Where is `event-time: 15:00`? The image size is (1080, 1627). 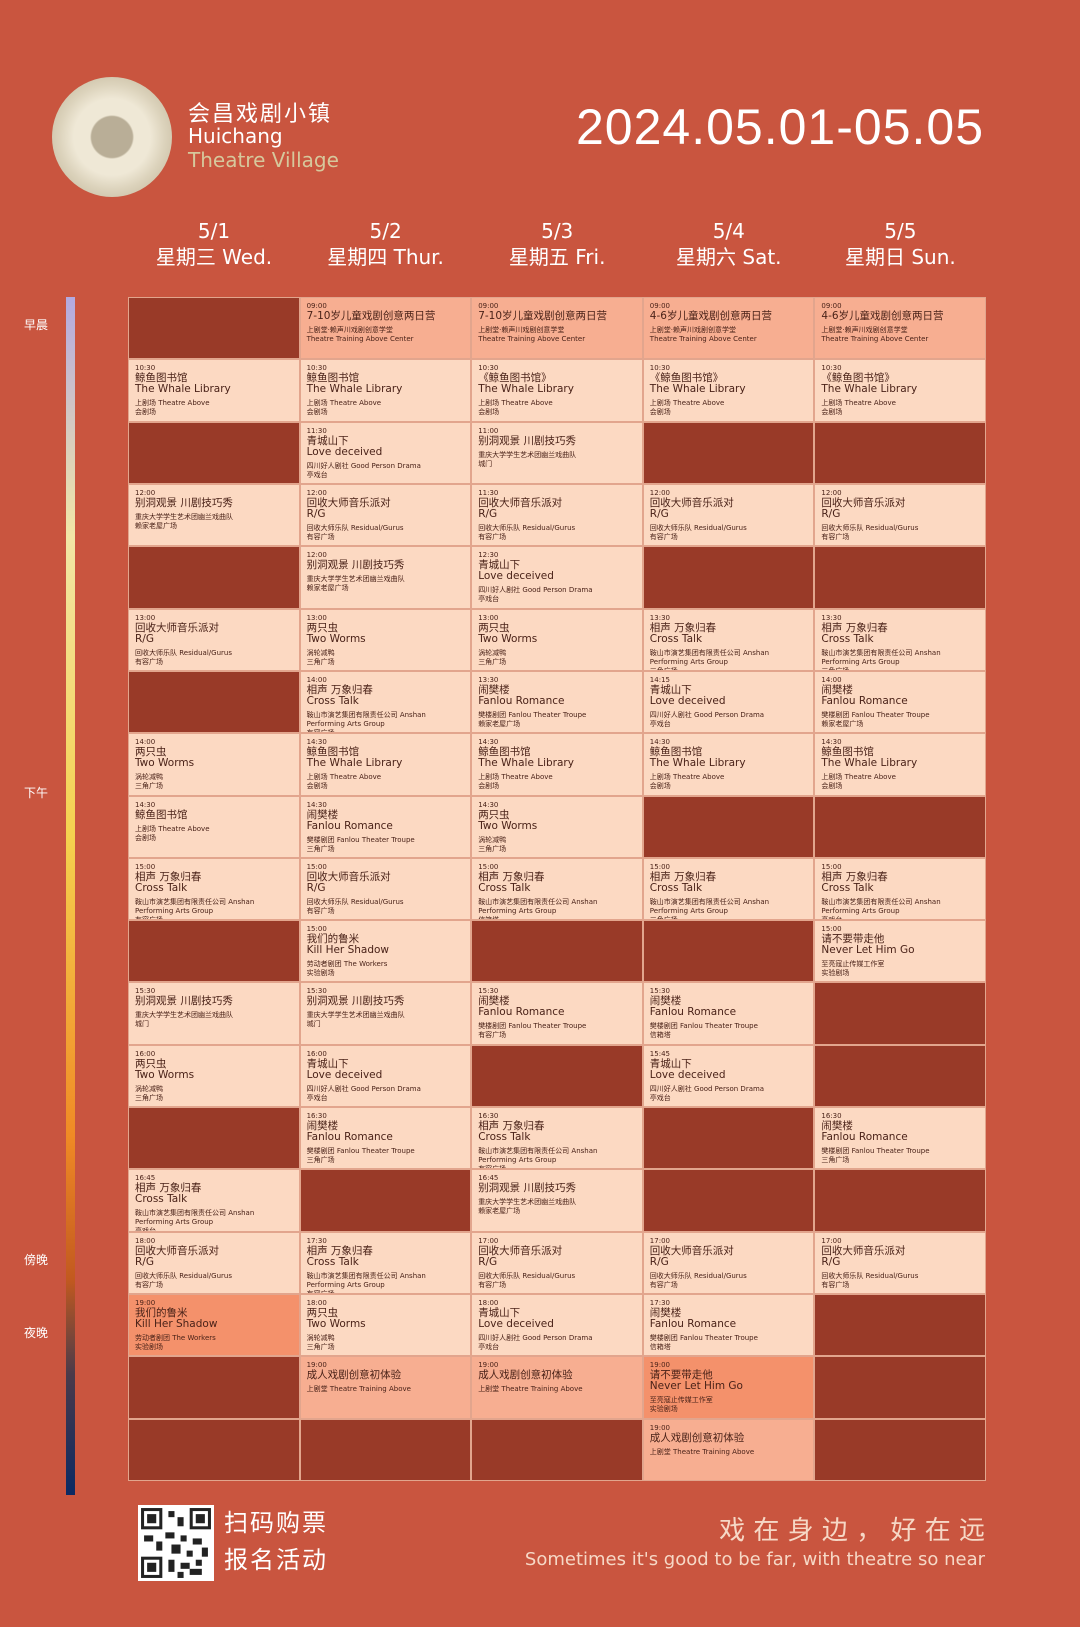 event-time: 15:00 is located at coordinates (831, 929).